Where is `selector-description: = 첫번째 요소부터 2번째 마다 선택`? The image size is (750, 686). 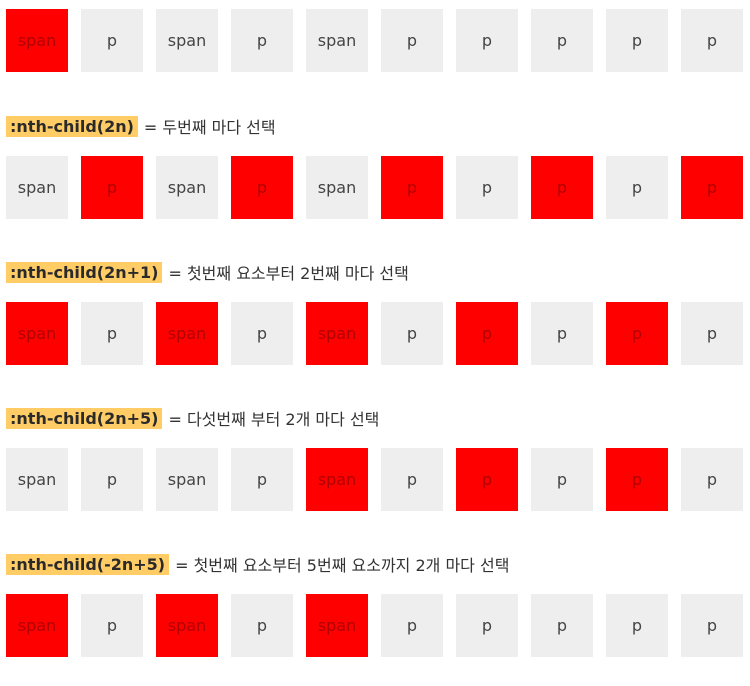 selector-description: = 첫번째 요소부터 2번째 마다 선택 is located at coordinates (288, 273).